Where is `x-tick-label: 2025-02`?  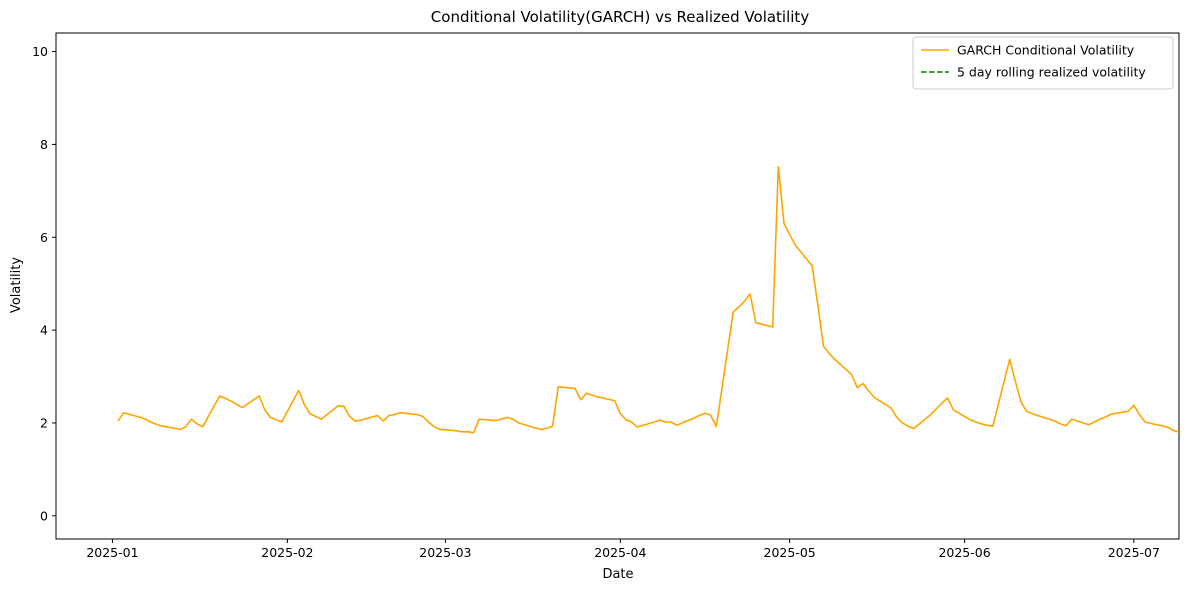 x-tick-label: 2025-02 is located at coordinates (287, 552).